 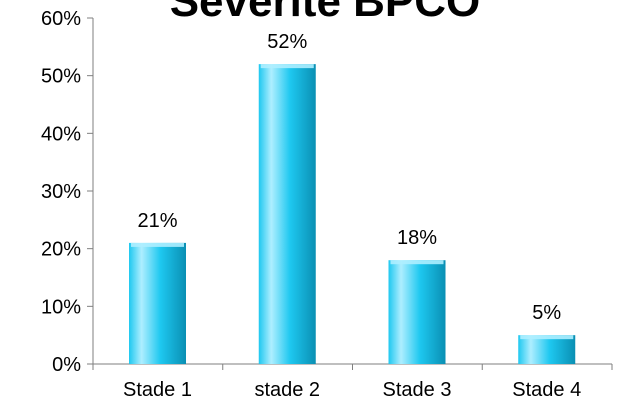 What do you see at coordinates (325, 13) in the screenshot?
I see `chart-title: Sévérité BPCO` at bounding box center [325, 13].